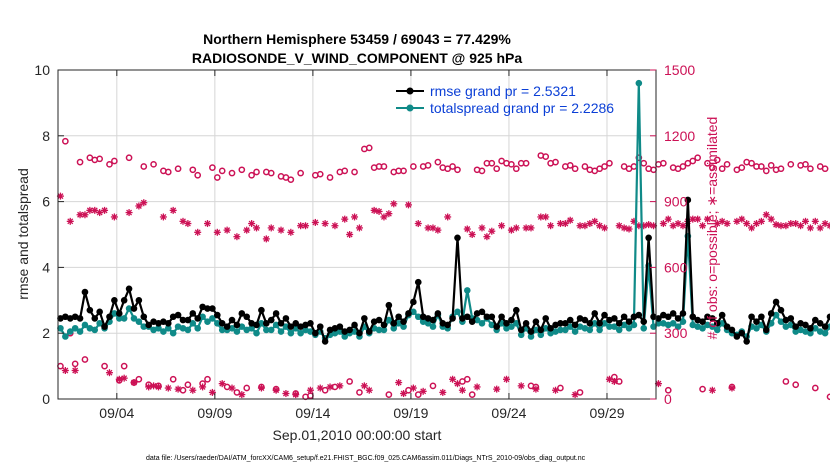  I want to click on x-tick-label: 09/24, so click(508, 413).